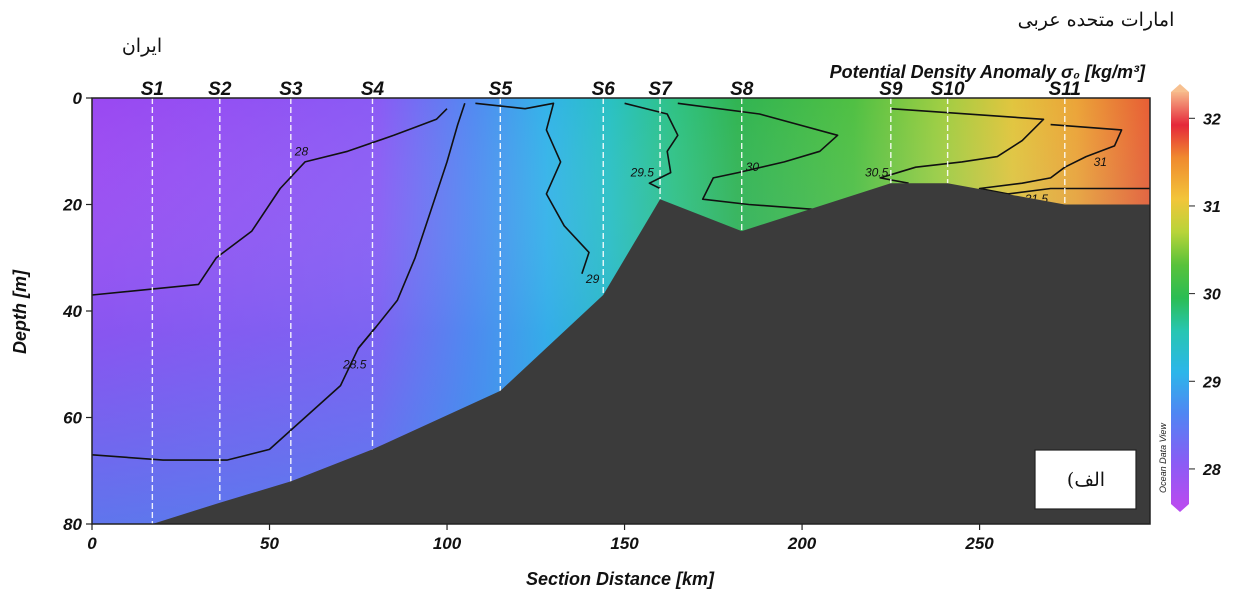  I want to click on cbar-tick-label-30: 30, so click(1212, 295).